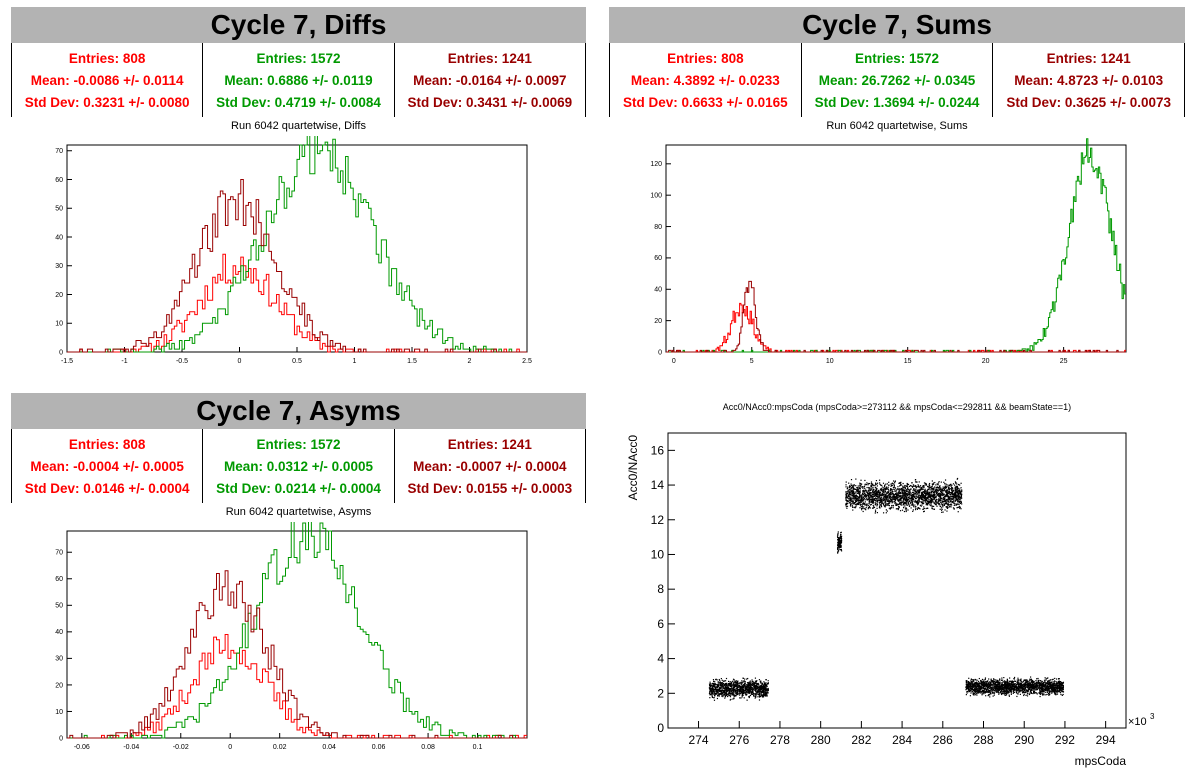  What do you see at coordinates (297, 266) in the screenshot?
I see `histogram-series-darkred` at bounding box center [297, 266].